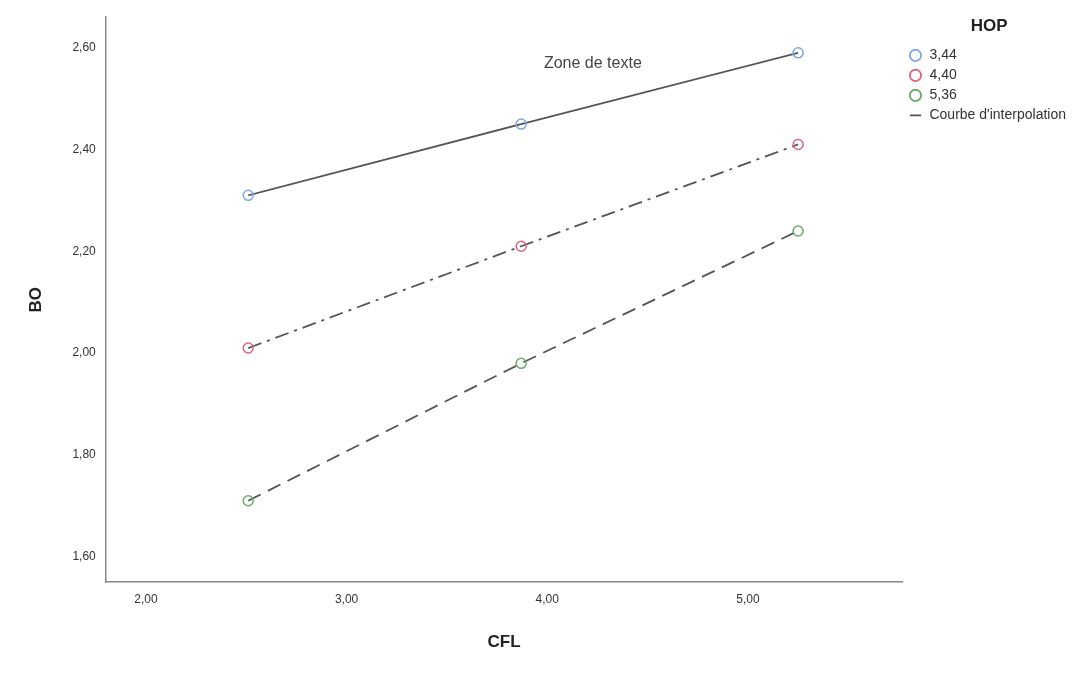 The height and width of the screenshot is (679, 1076). Describe the element at coordinates (748, 598) in the screenshot. I see `x-tick-label: 5,00` at that location.